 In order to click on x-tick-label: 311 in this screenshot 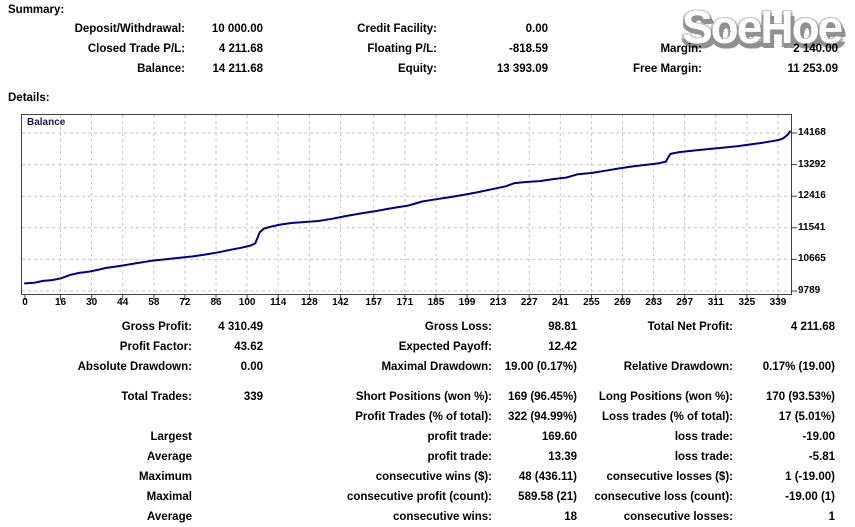, I will do `click(715, 302)`.